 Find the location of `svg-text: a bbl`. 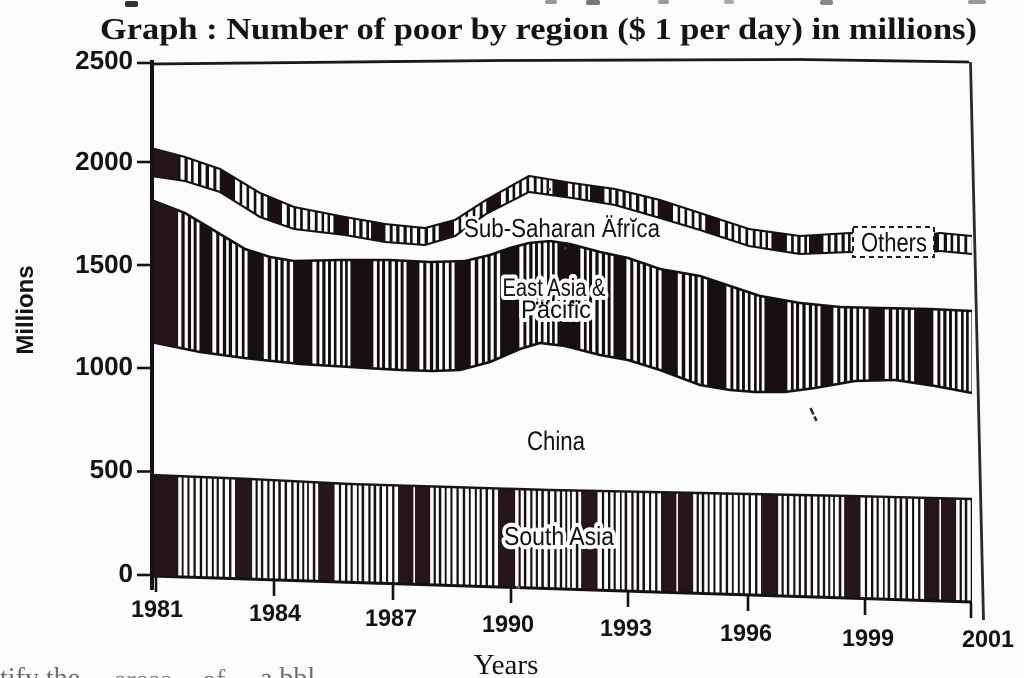

svg-text: a bbl is located at coordinates (287, 670).